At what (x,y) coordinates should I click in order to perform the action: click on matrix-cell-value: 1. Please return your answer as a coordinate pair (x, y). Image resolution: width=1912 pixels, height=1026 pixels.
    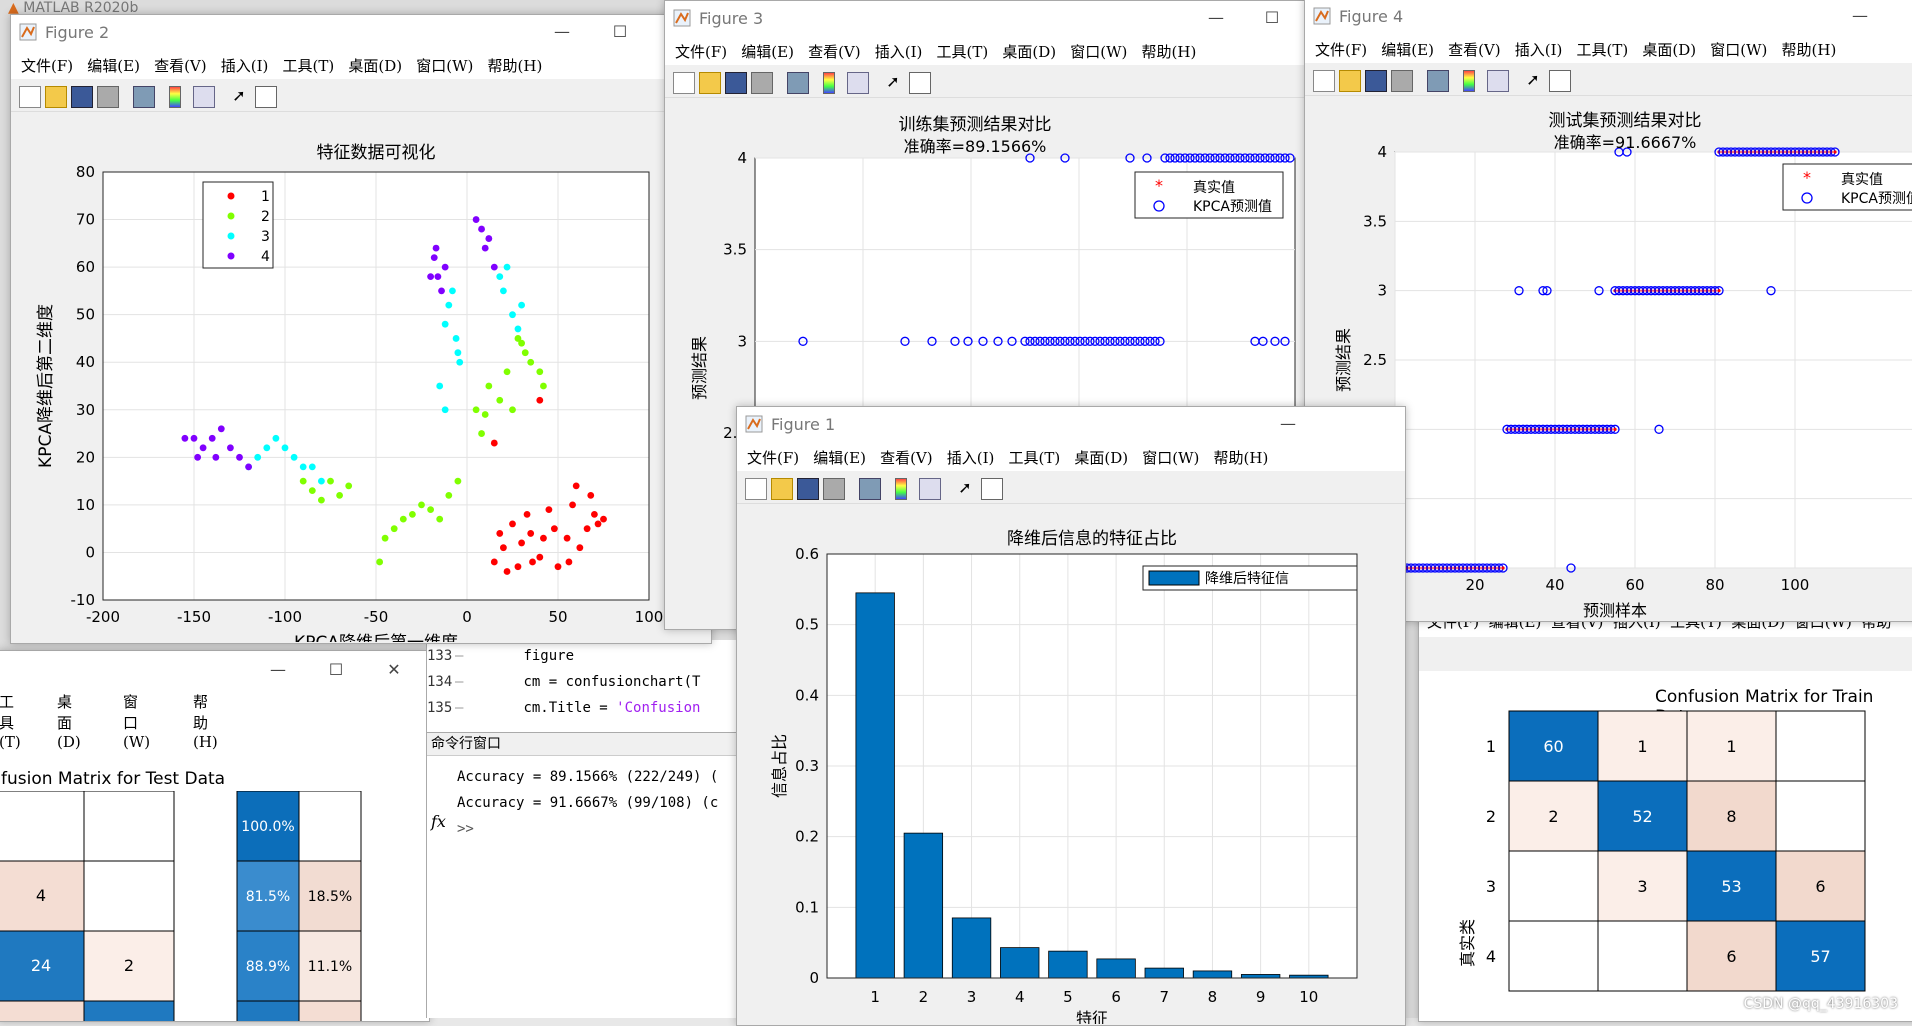
    Looking at the image, I should click on (1642, 746).